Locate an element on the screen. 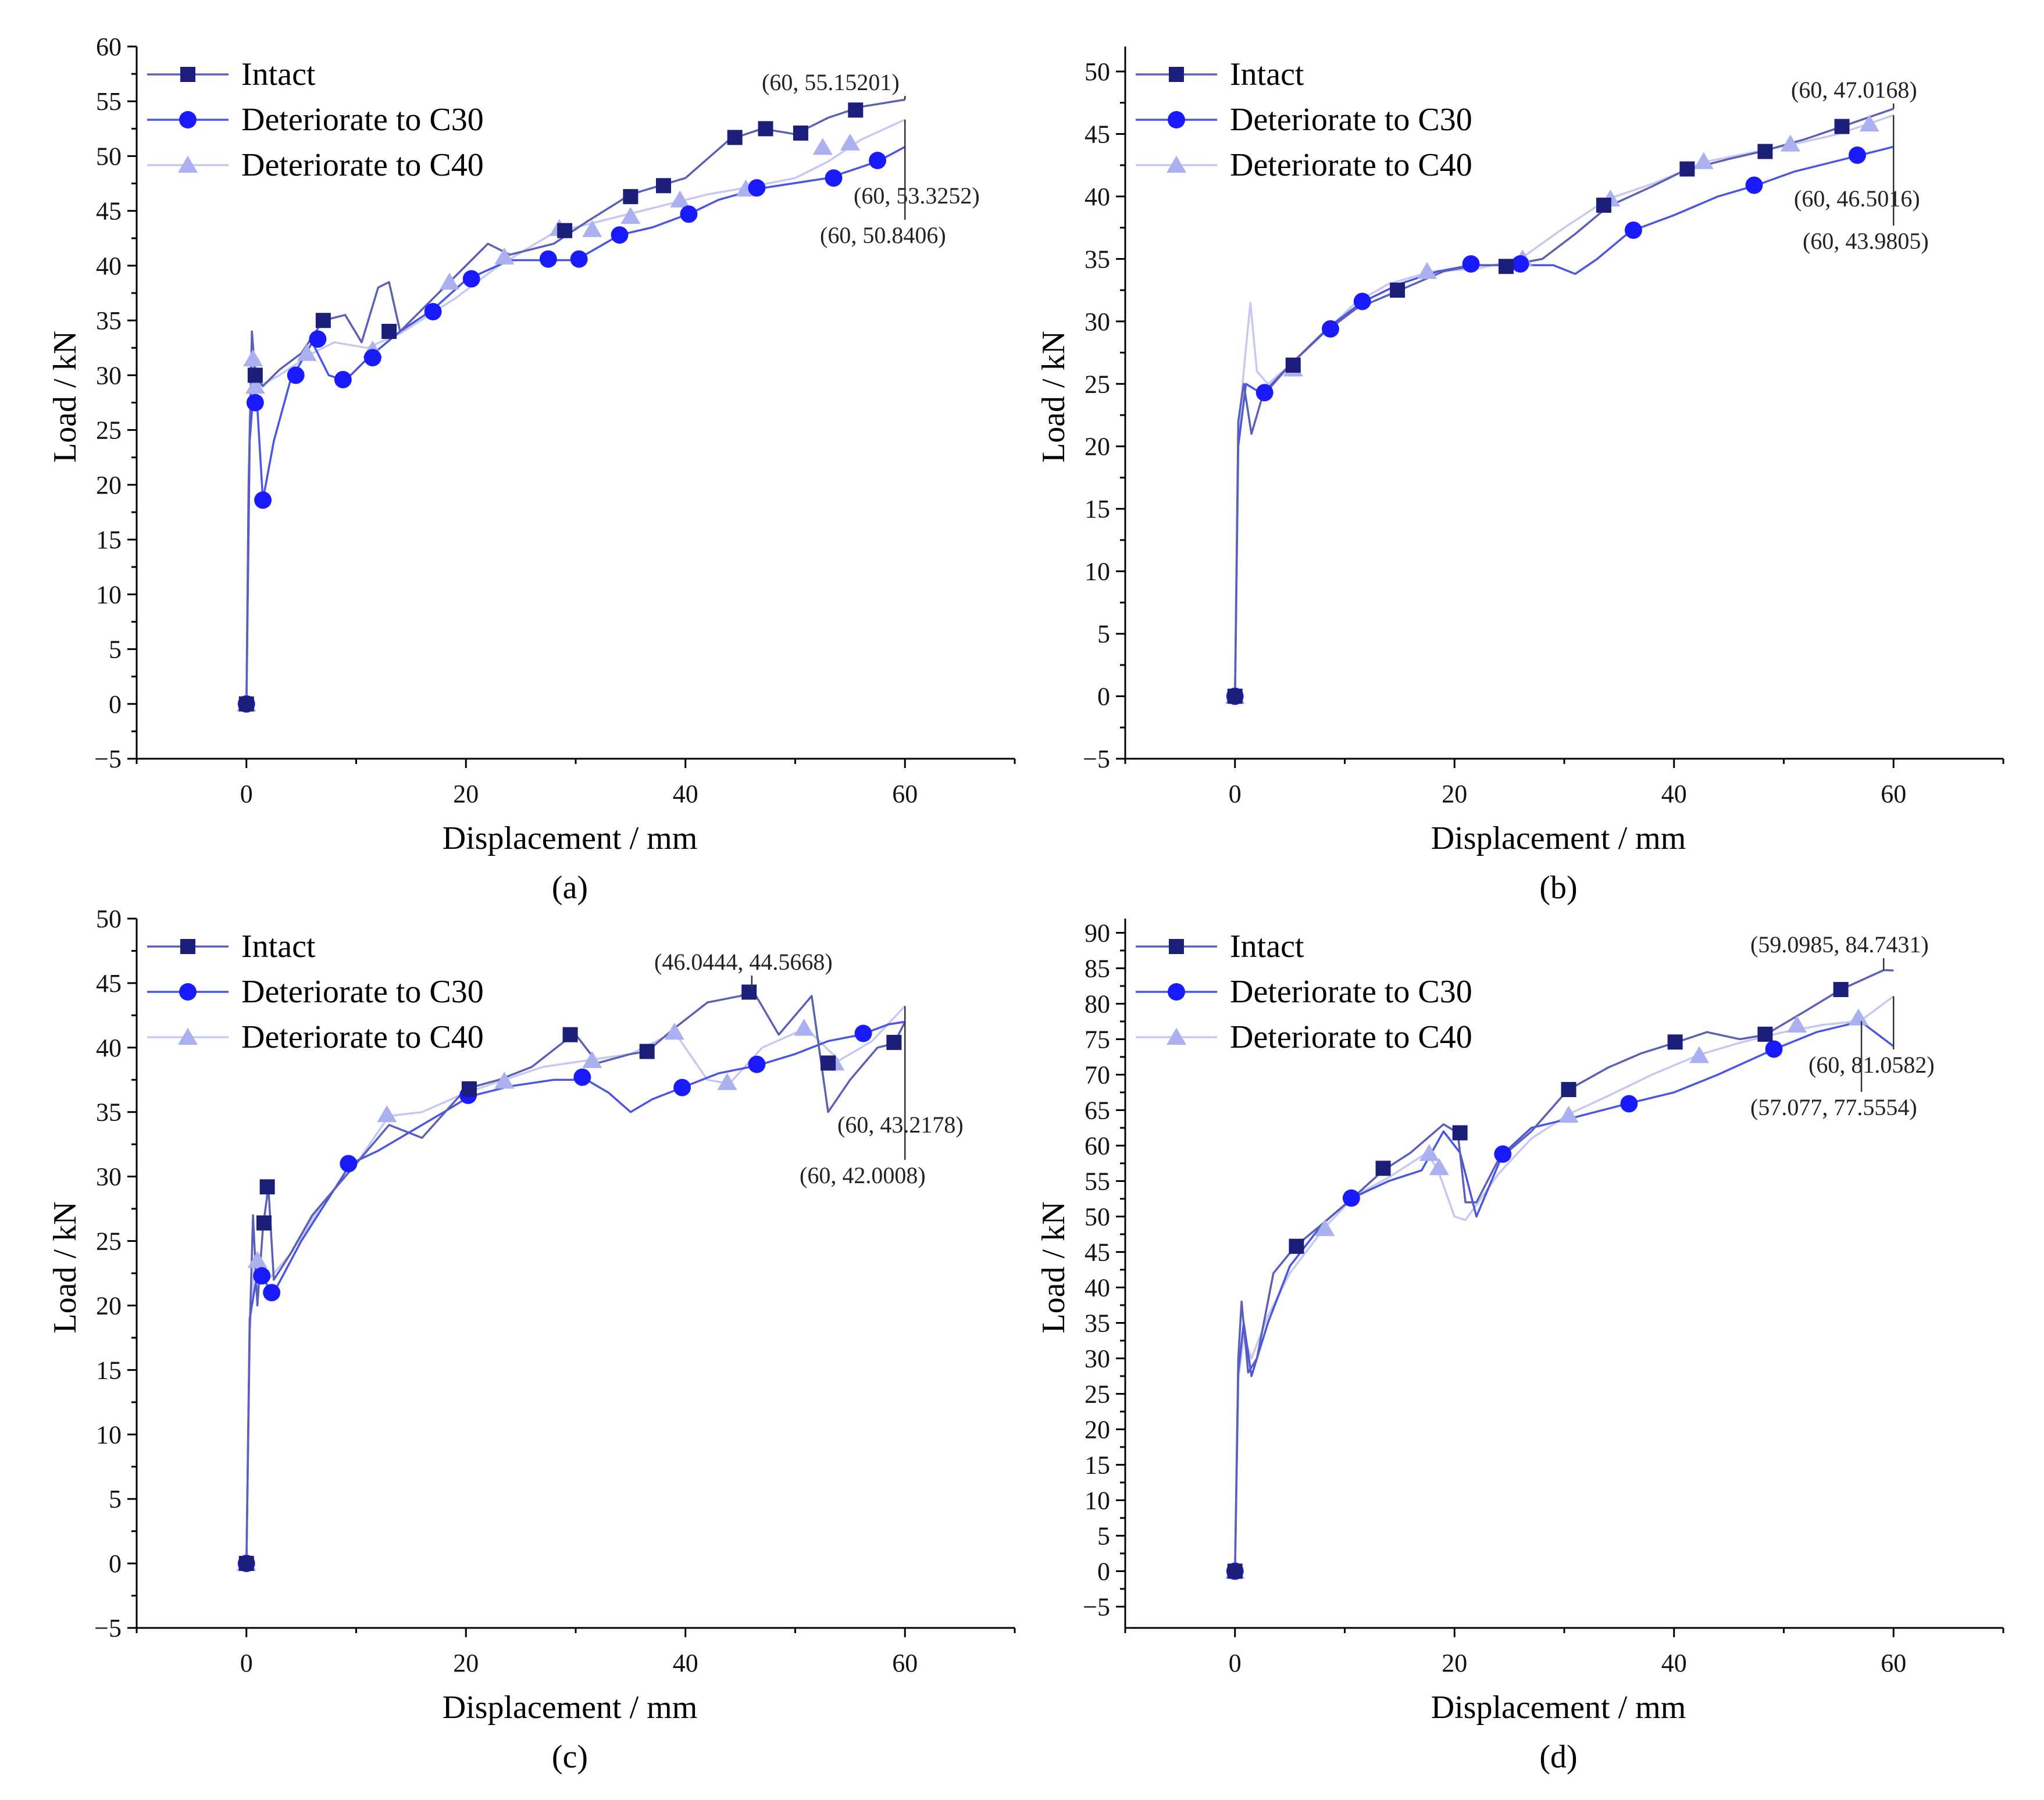 This screenshot has width=2044, height=1800. series-line-deteriorate-to-c40 is located at coordinates (575, 1285).